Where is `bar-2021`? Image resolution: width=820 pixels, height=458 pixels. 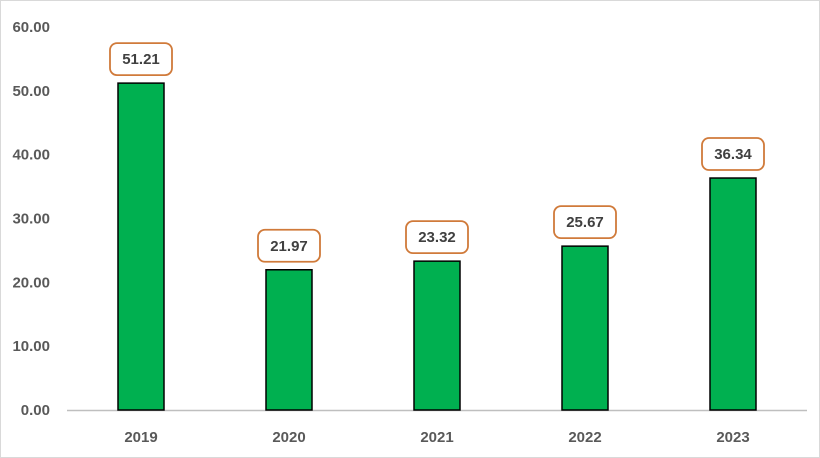
bar-2021 is located at coordinates (437, 335).